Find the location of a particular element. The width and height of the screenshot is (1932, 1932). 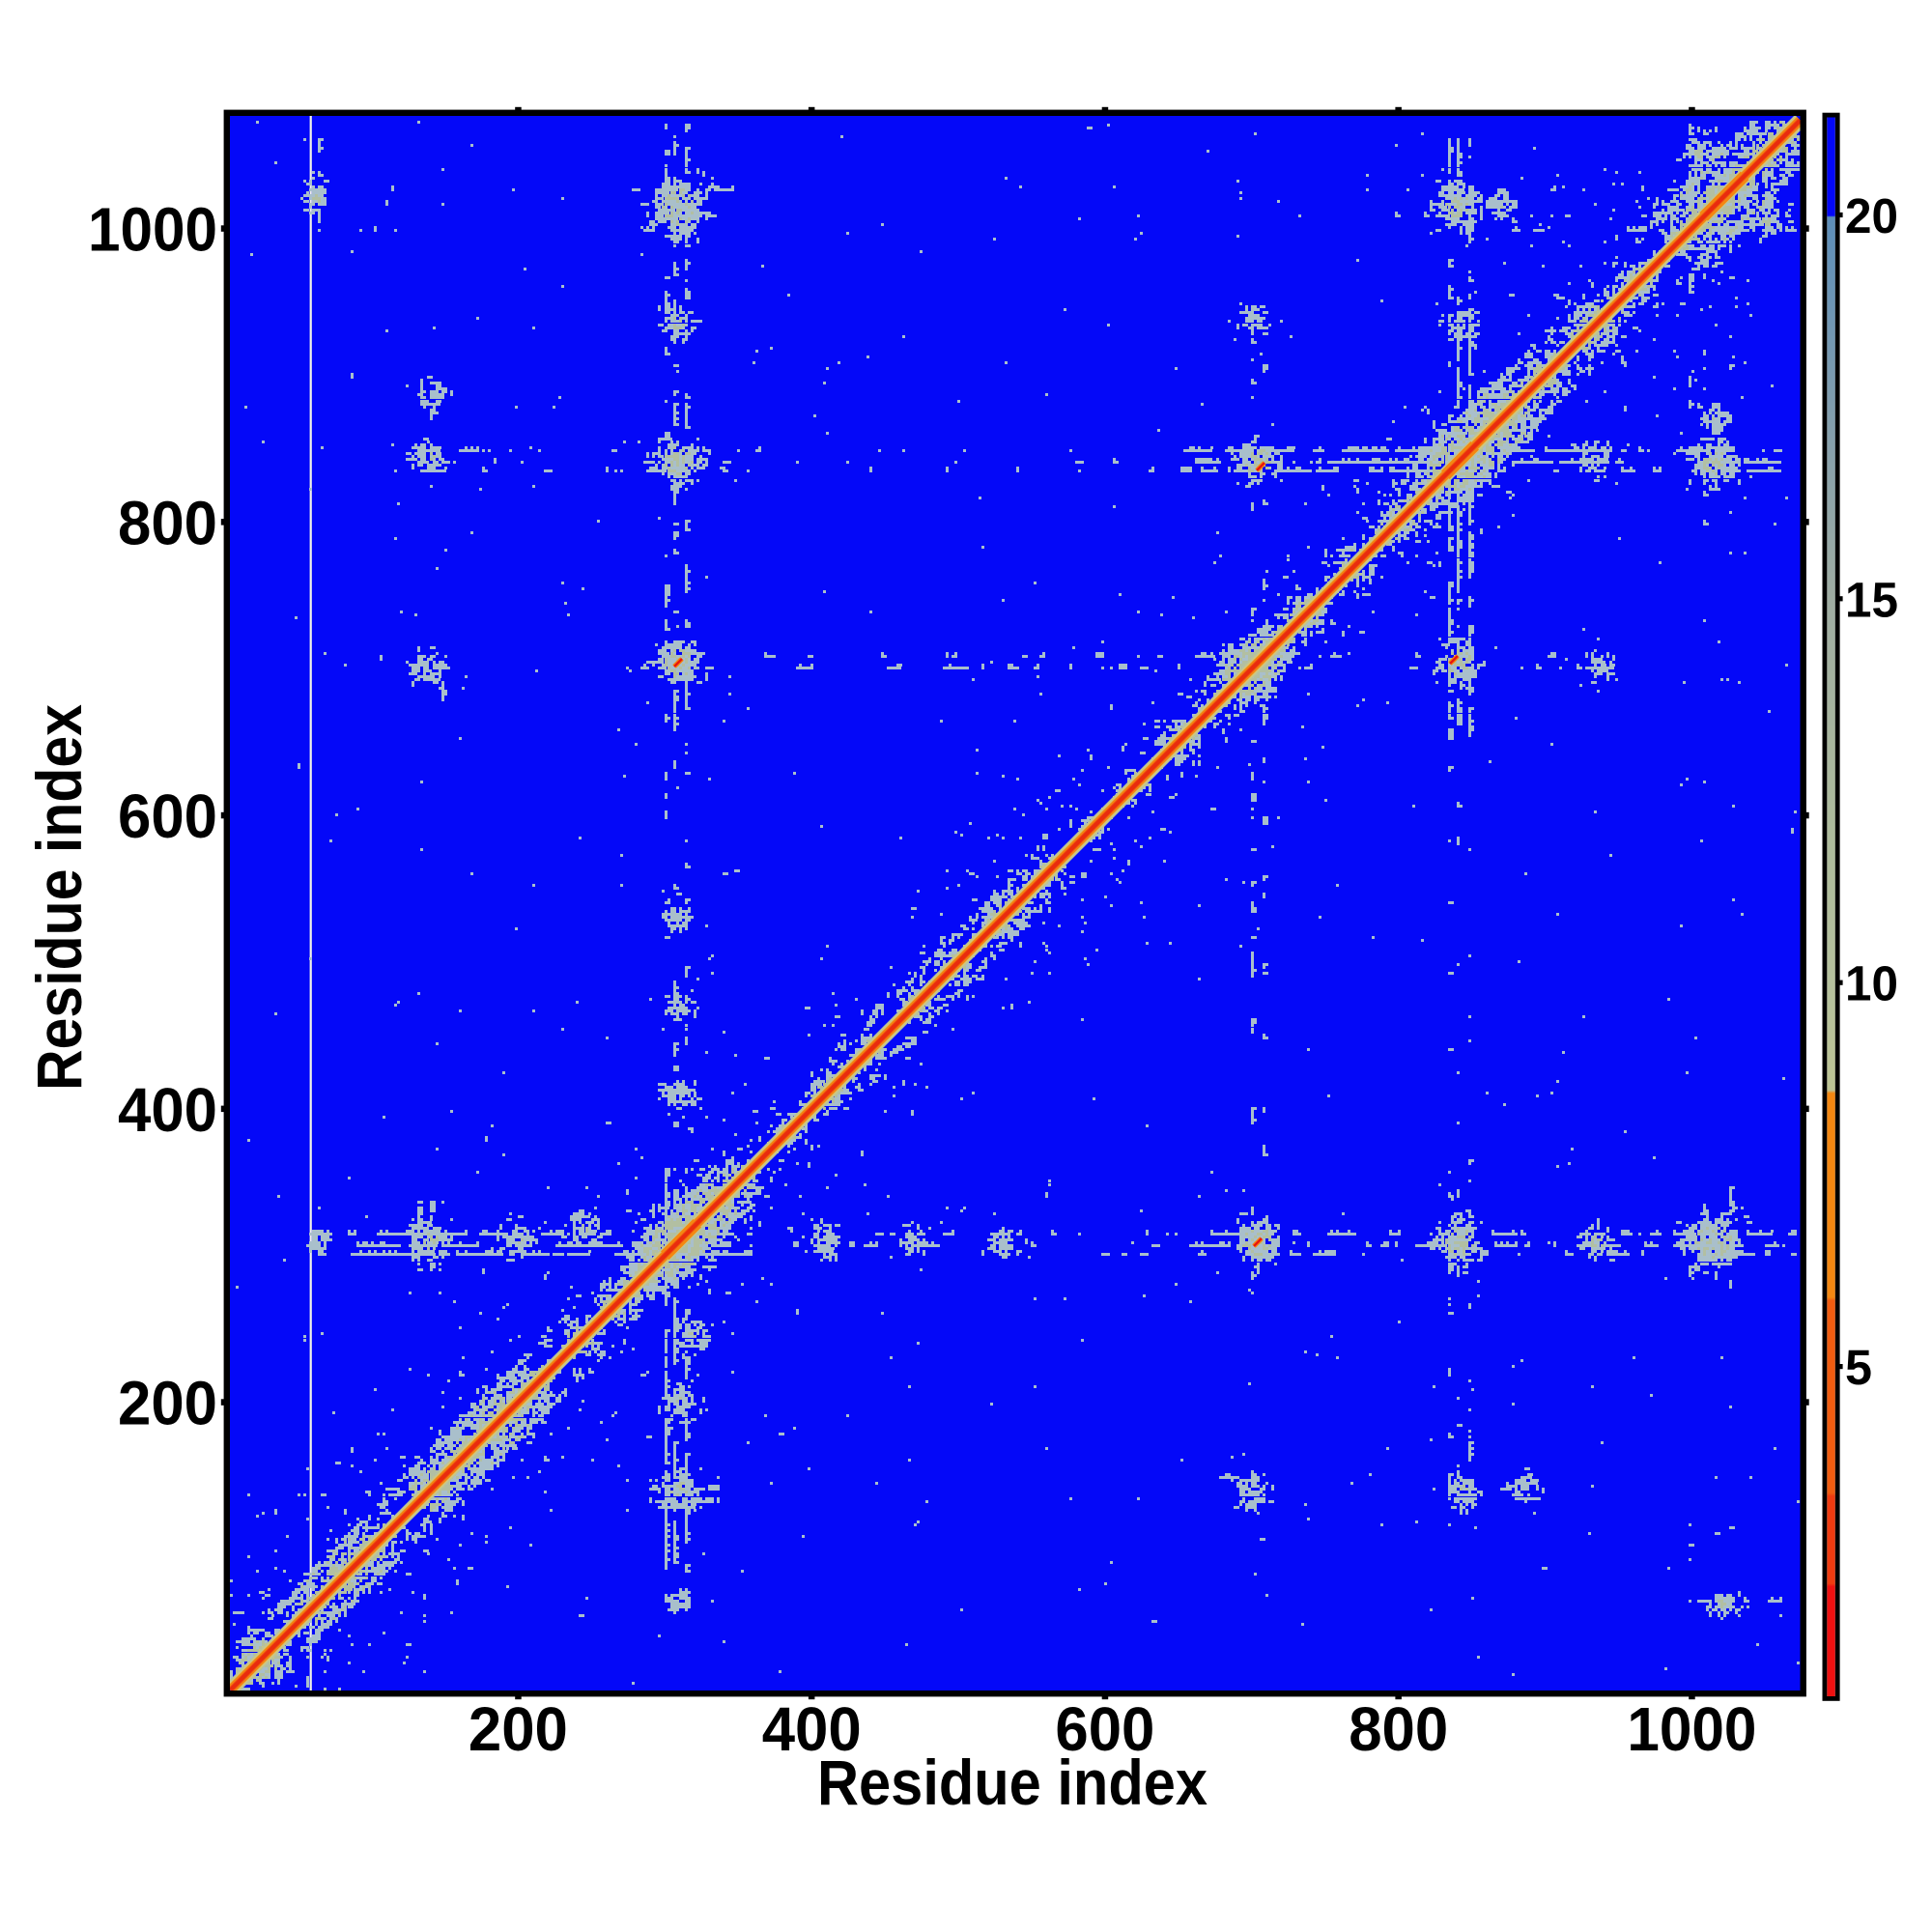

svg-text: 20 is located at coordinates (1871, 215).